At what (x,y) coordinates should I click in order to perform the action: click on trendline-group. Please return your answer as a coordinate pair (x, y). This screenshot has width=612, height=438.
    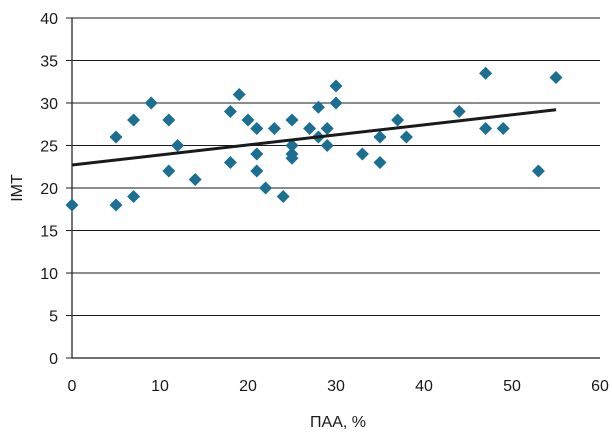
    Looking at the image, I should click on (314, 137).